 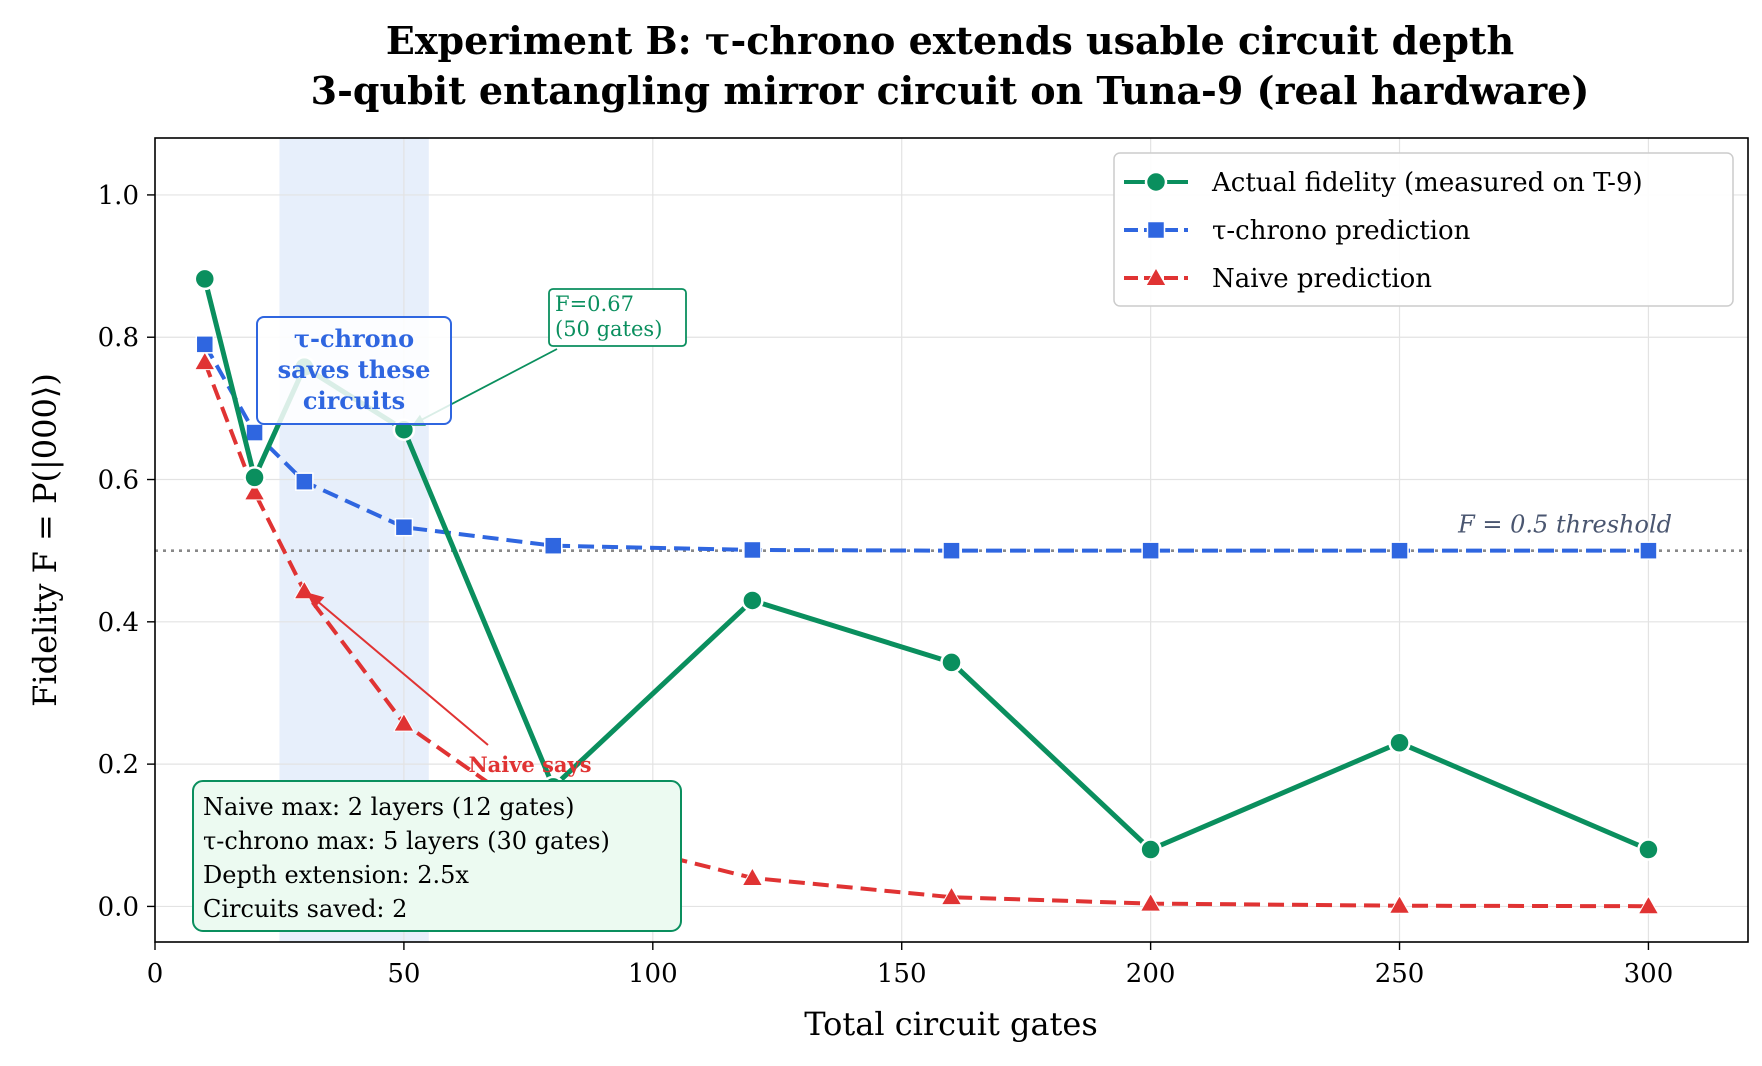 What do you see at coordinates (406, 841) in the screenshot?
I see `stats-line: τ-chrono max: 5 layers (30 gates)` at bounding box center [406, 841].